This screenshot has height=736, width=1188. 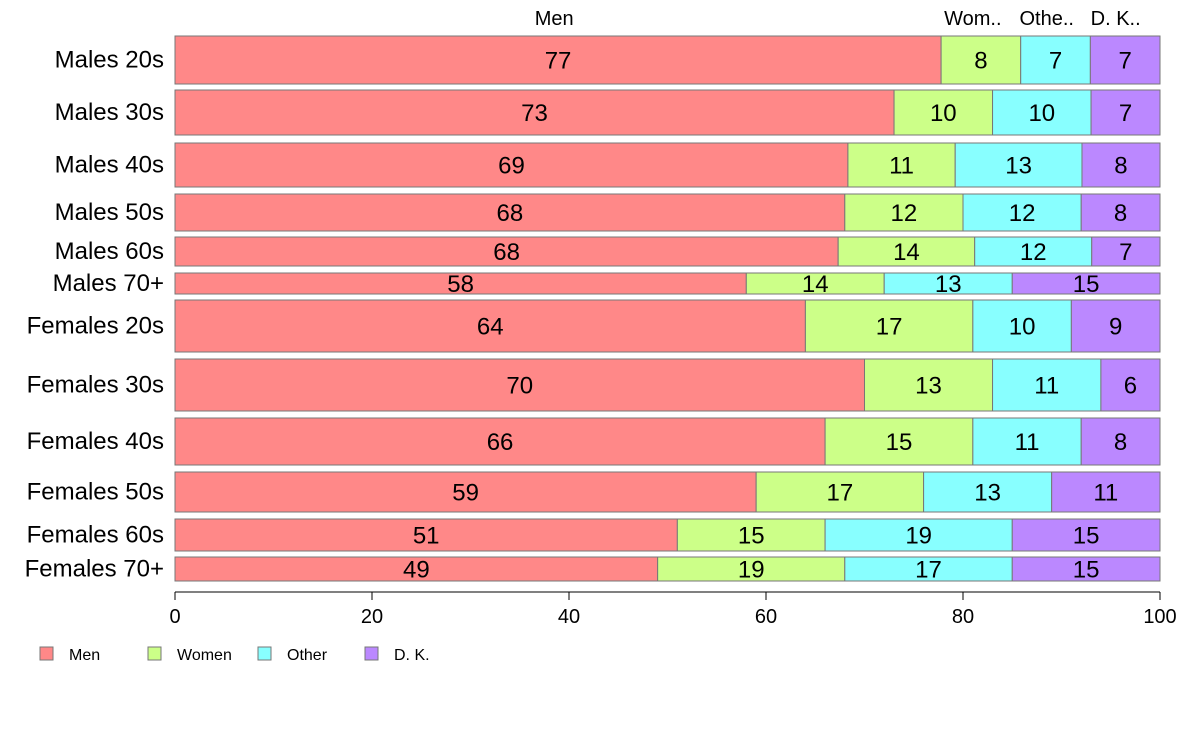 What do you see at coordinates (109, 112) in the screenshot?
I see `row-label: Males 30s` at bounding box center [109, 112].